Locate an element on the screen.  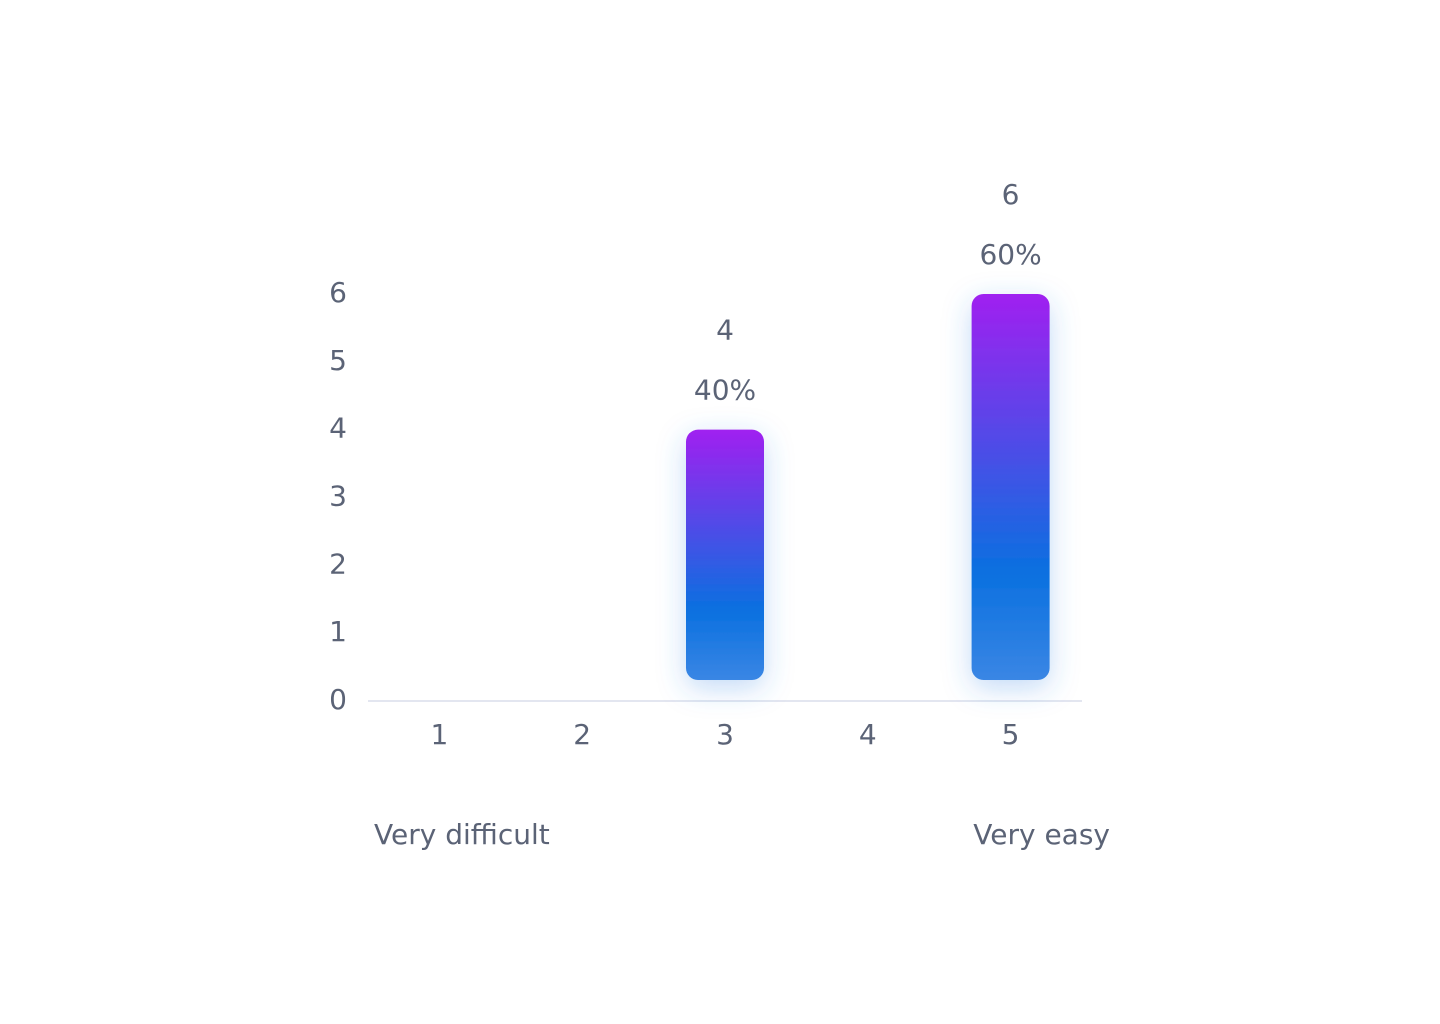
x-tick-label: 4 is located at coordinates (868, 734).